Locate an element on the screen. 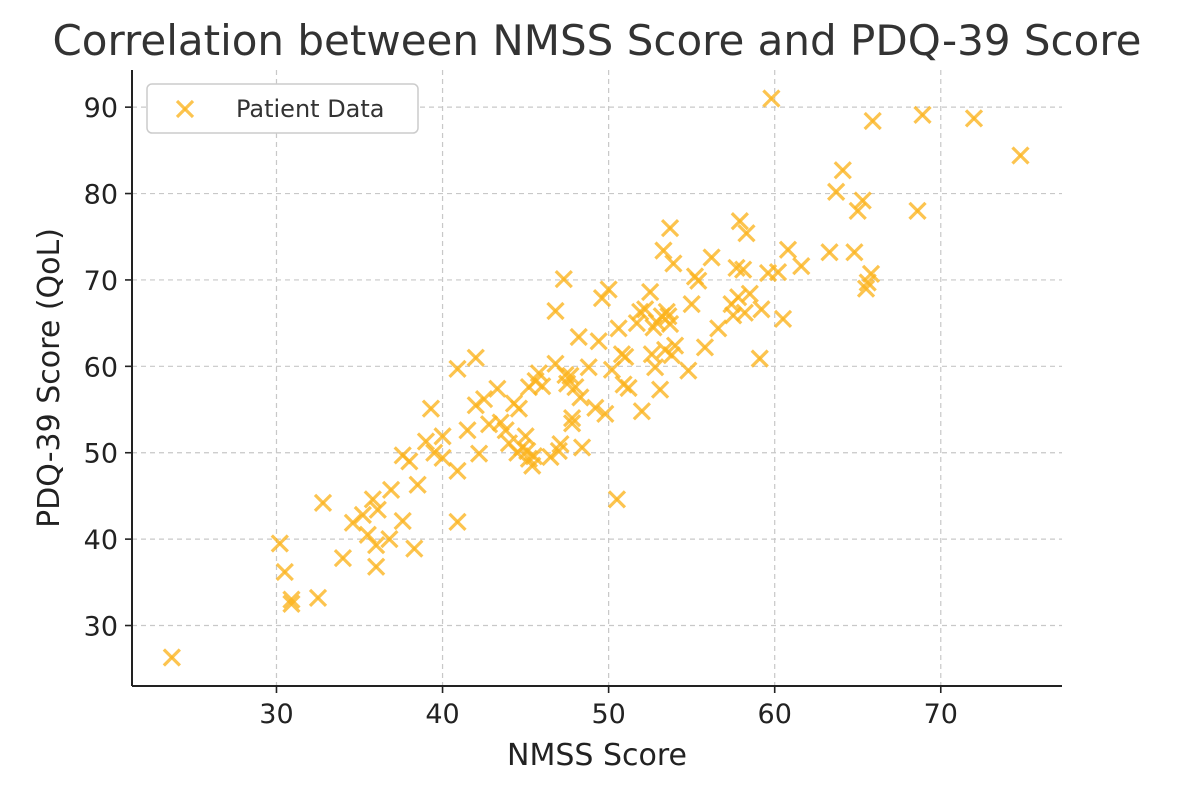 The width and height of the screenshot is (1194, 793). x-axis-label: NMSS Score is located at coordinates (597, 755).